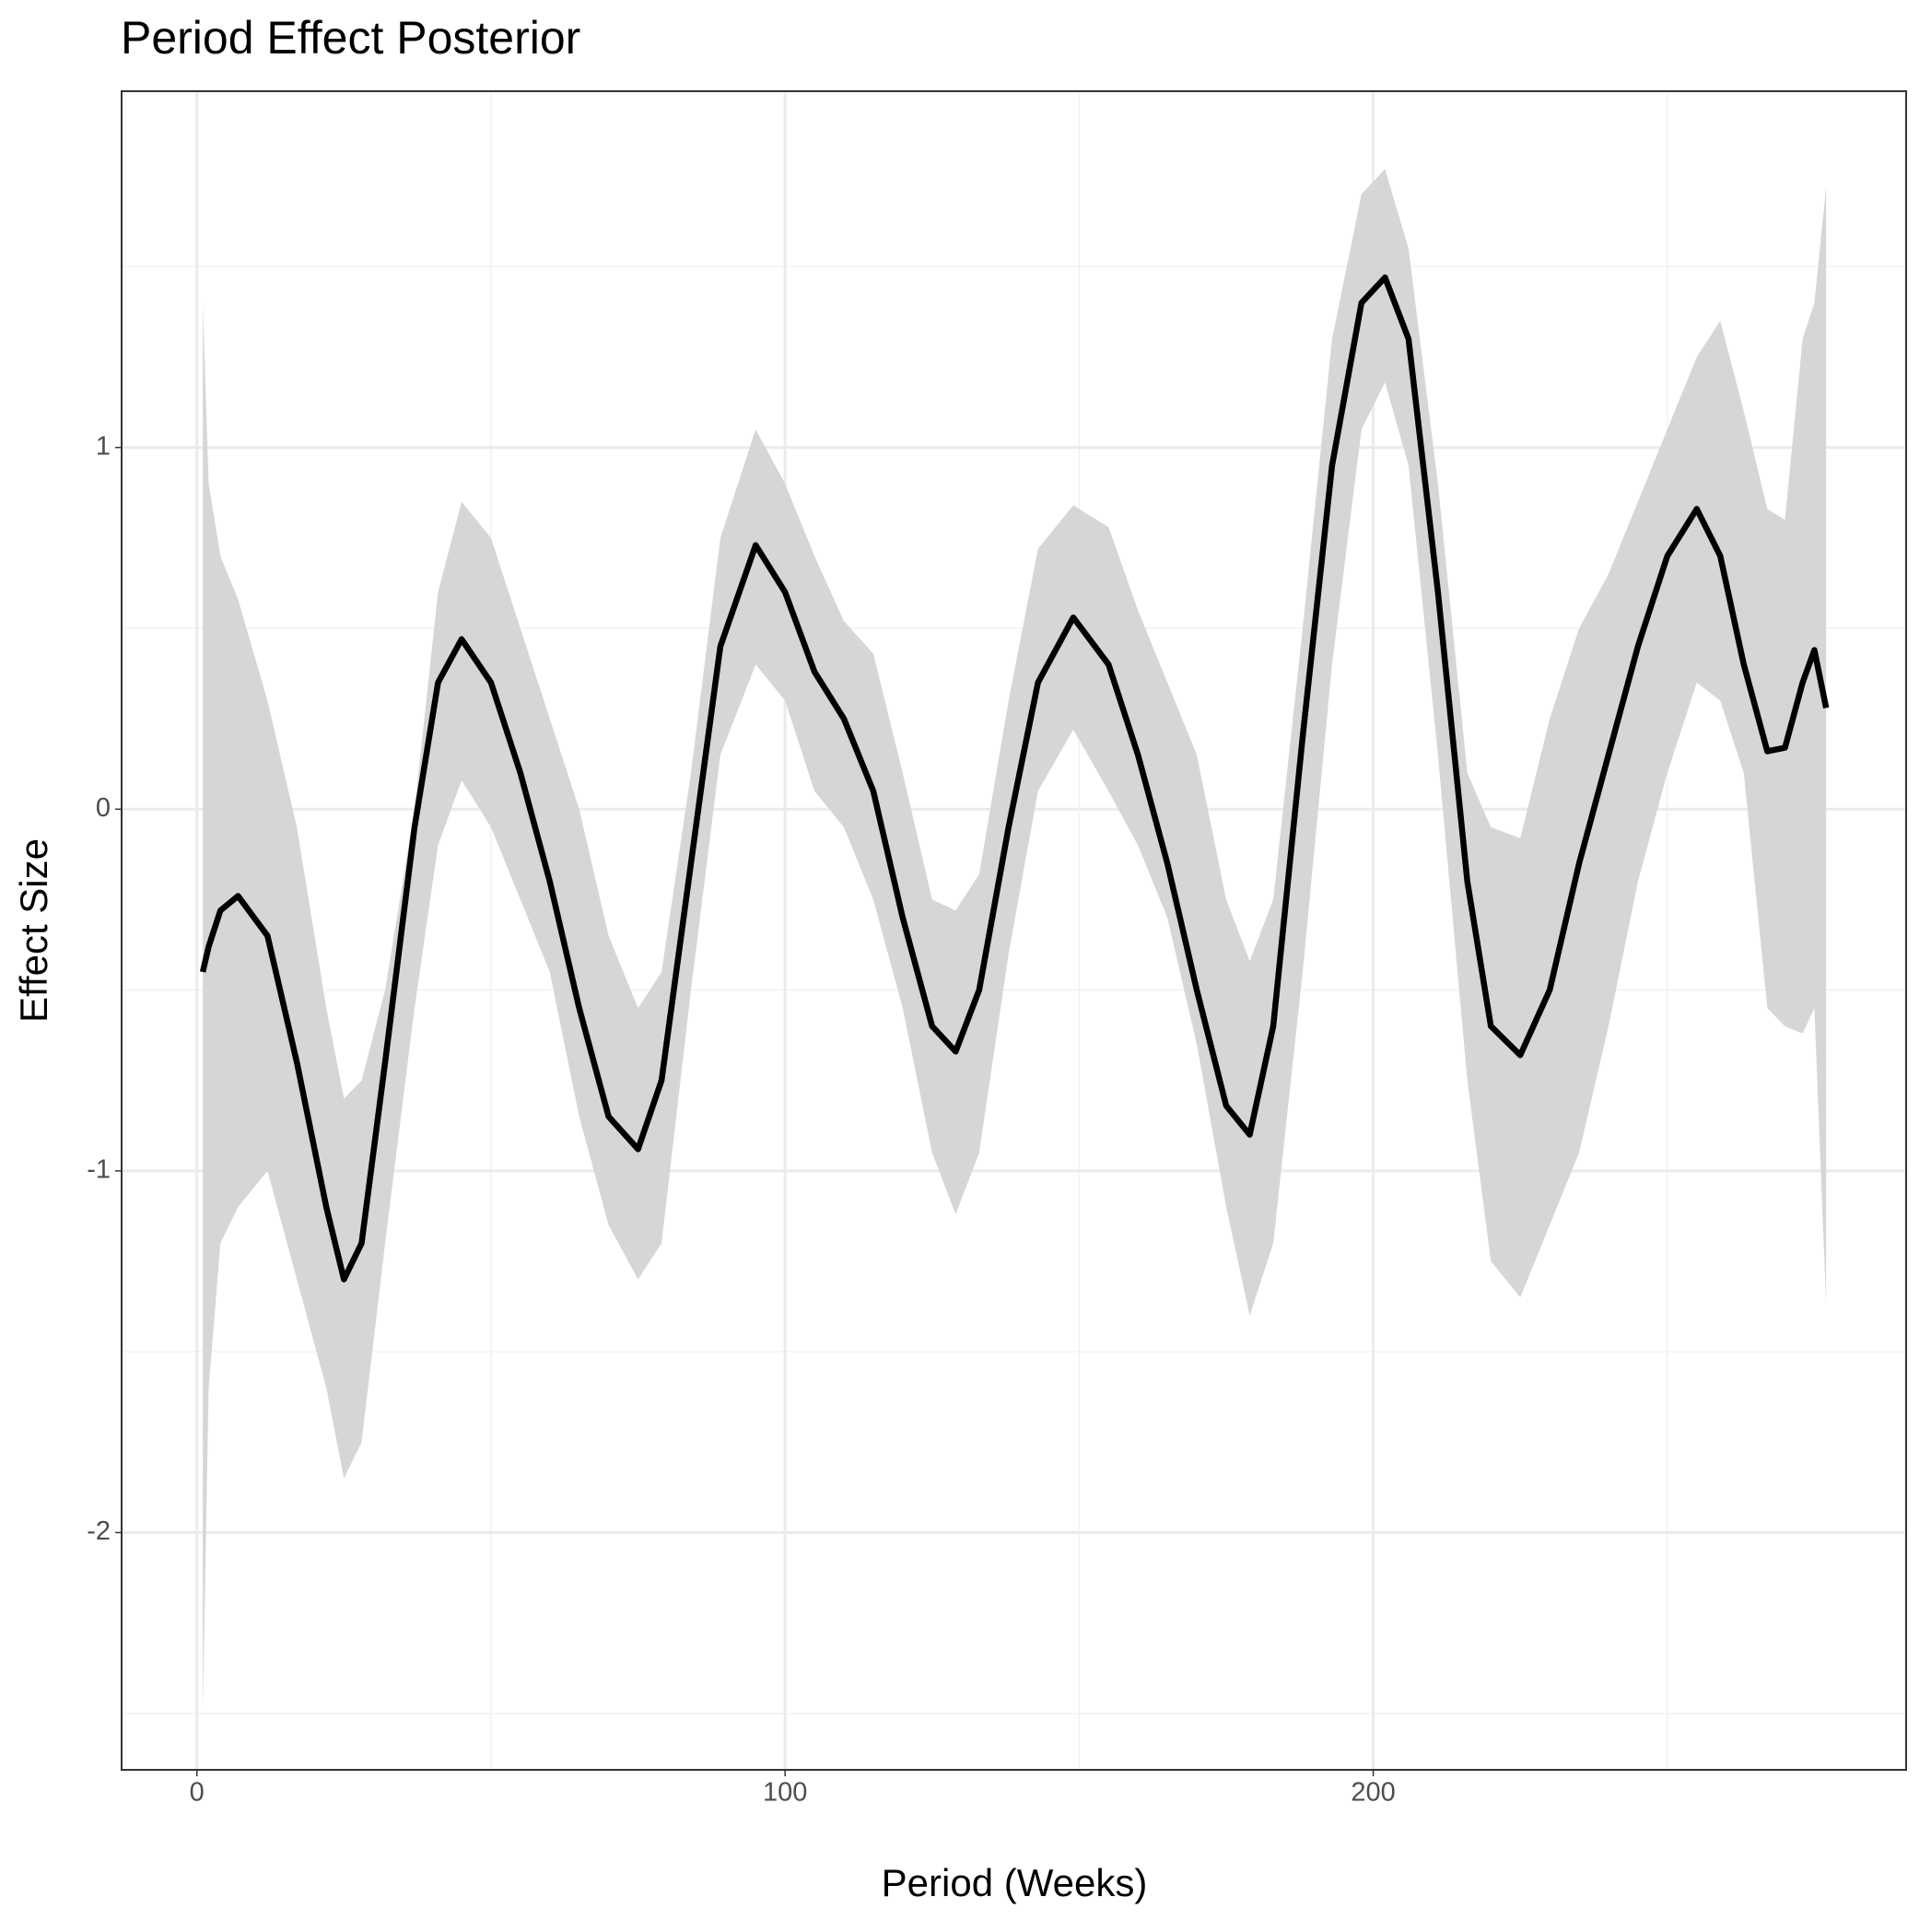 This screenshot has width=1931, height=1932. What do you see at coordinates (197, 1793) in the screenshot?
I see `x-tick-label: 0` at bounding box center [197, 1793].